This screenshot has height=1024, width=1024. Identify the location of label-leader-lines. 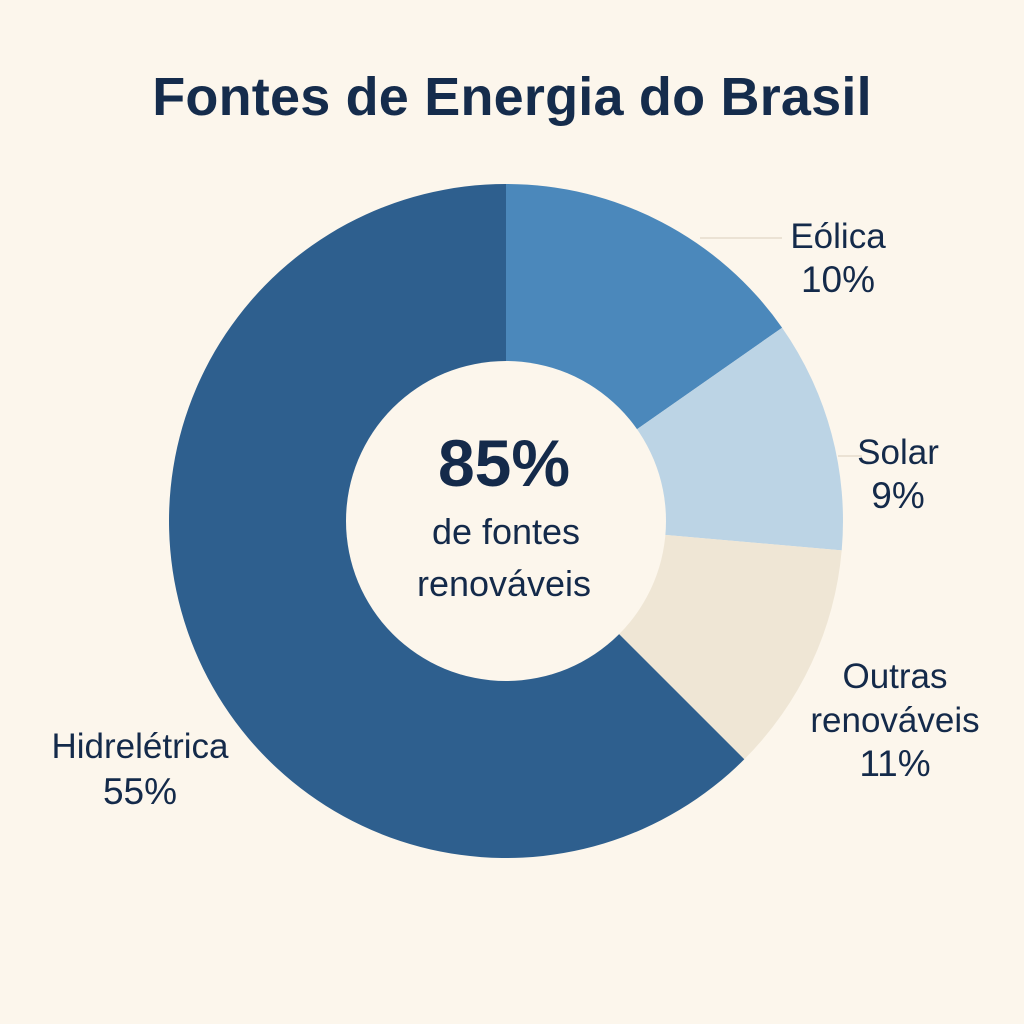
(781, 347).